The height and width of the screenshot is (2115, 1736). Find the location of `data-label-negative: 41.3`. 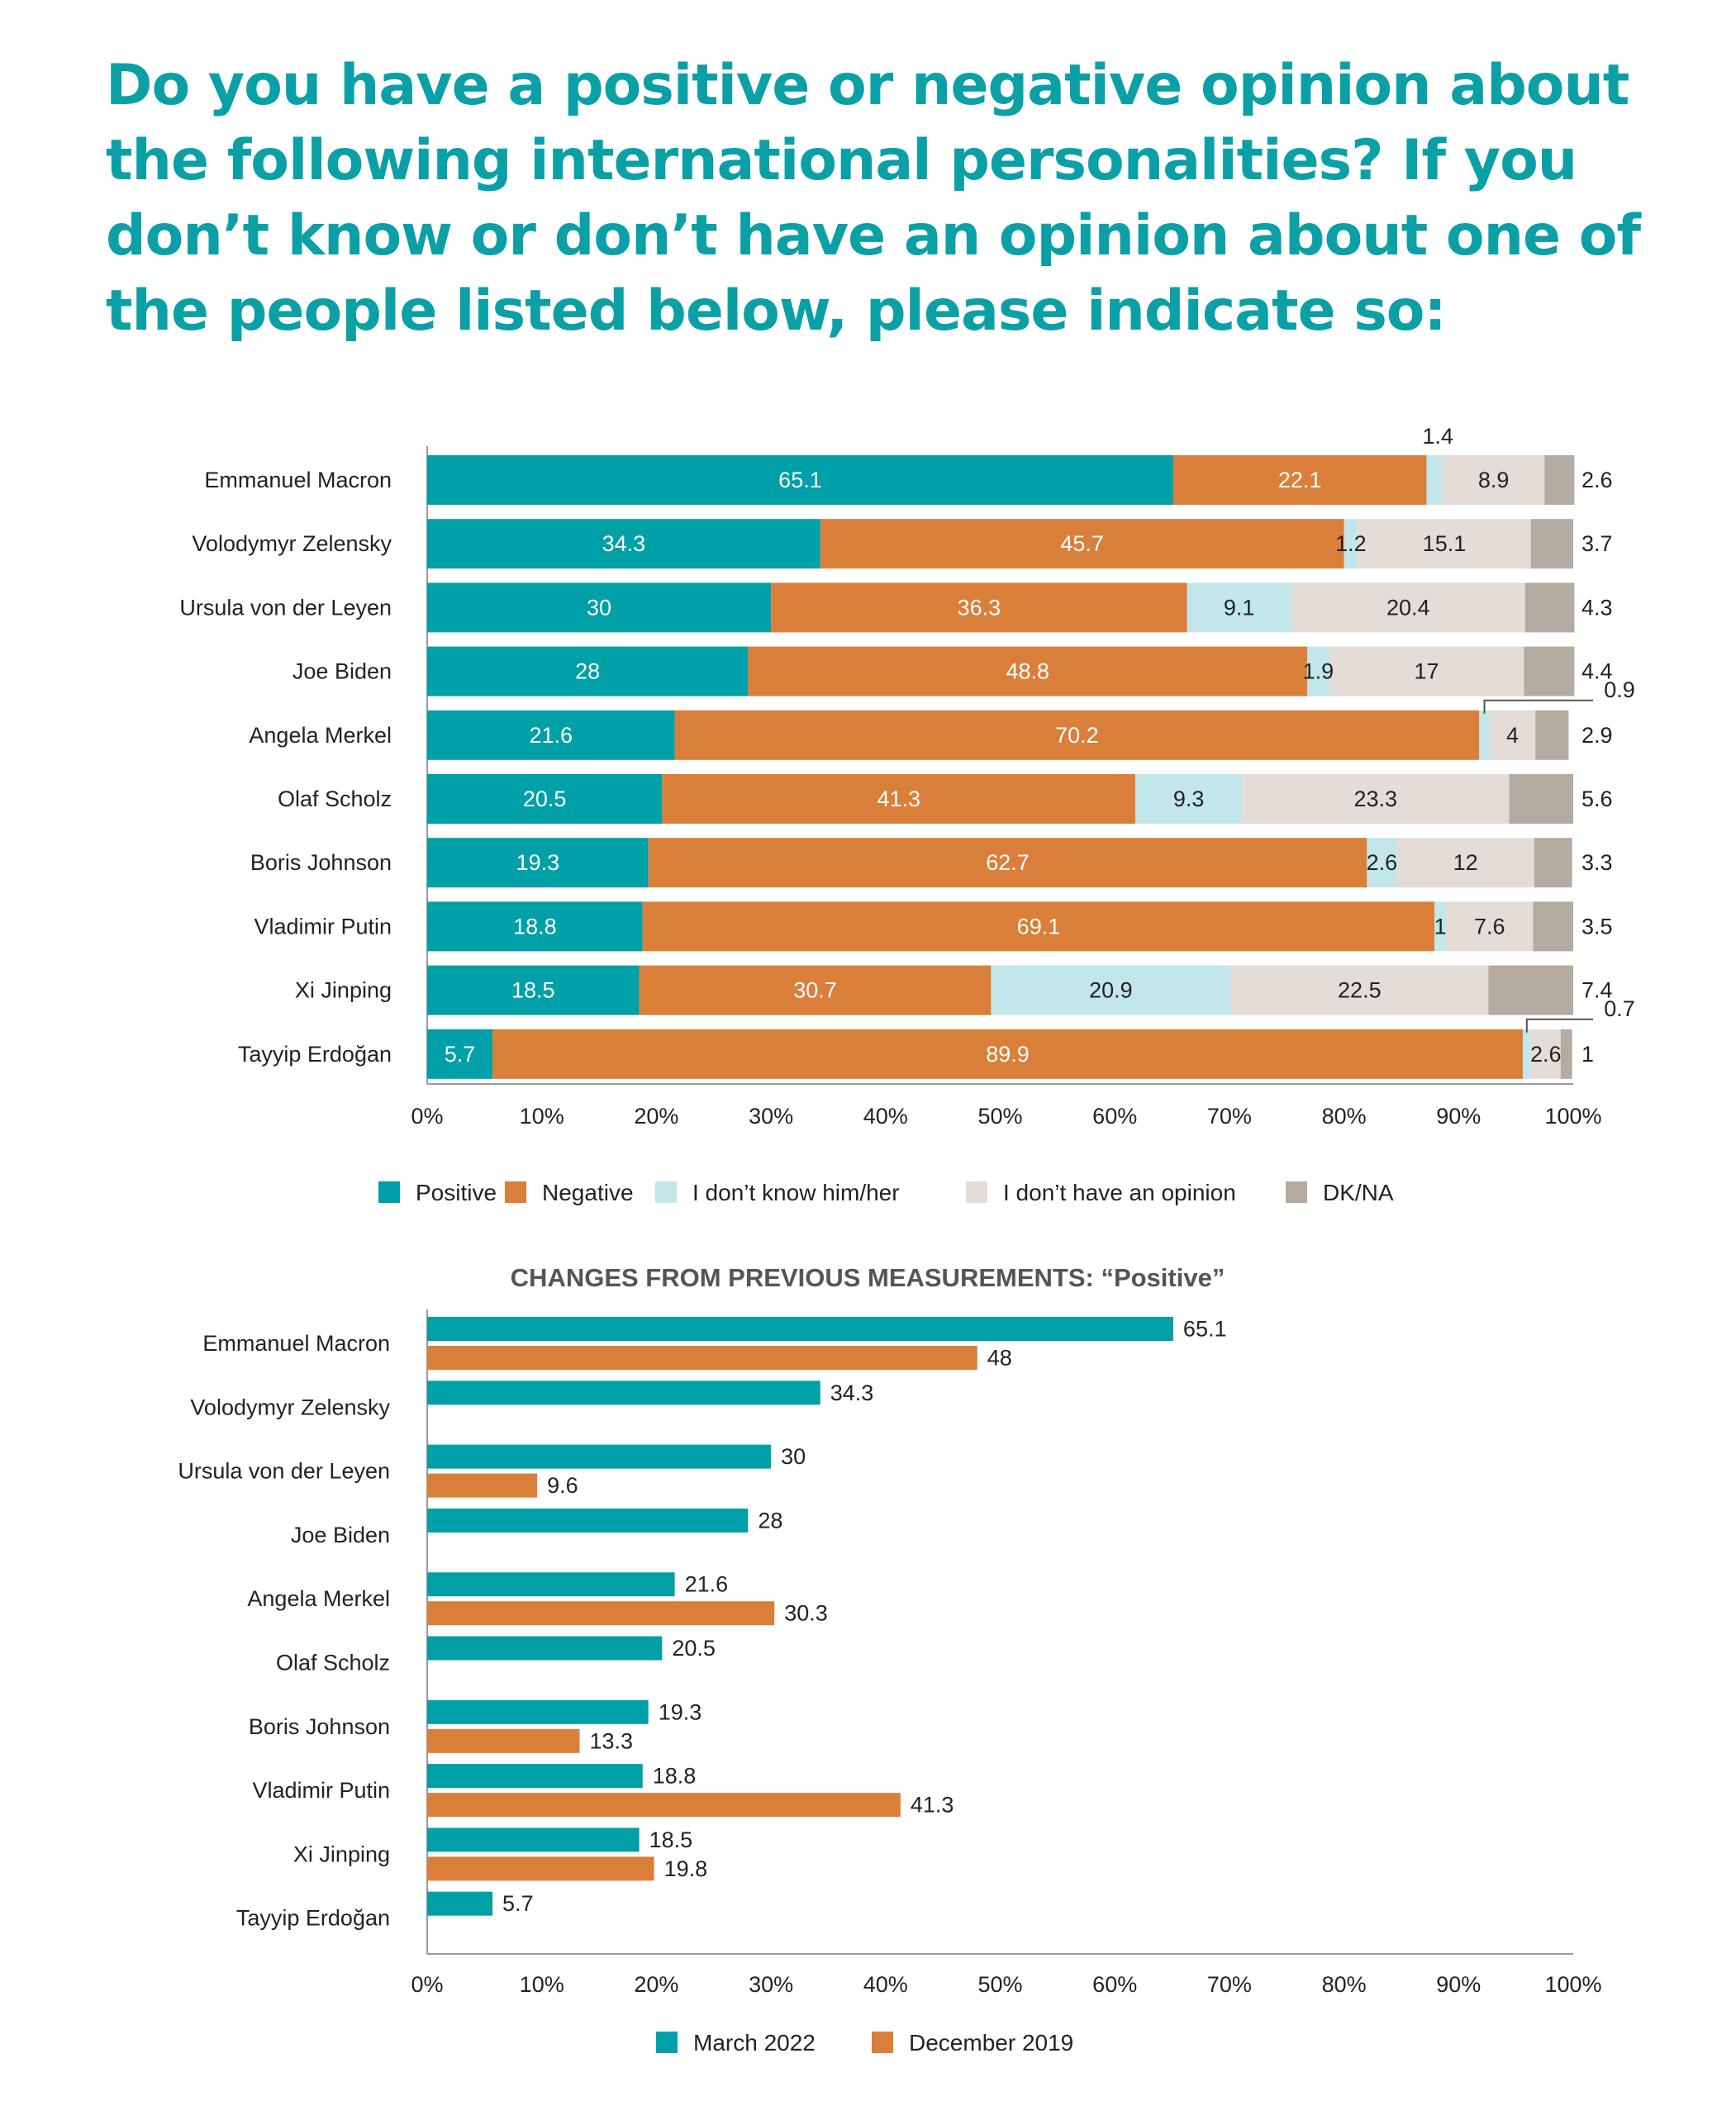

data-label-negative: 41.3 is located at coordinates (899, 799).